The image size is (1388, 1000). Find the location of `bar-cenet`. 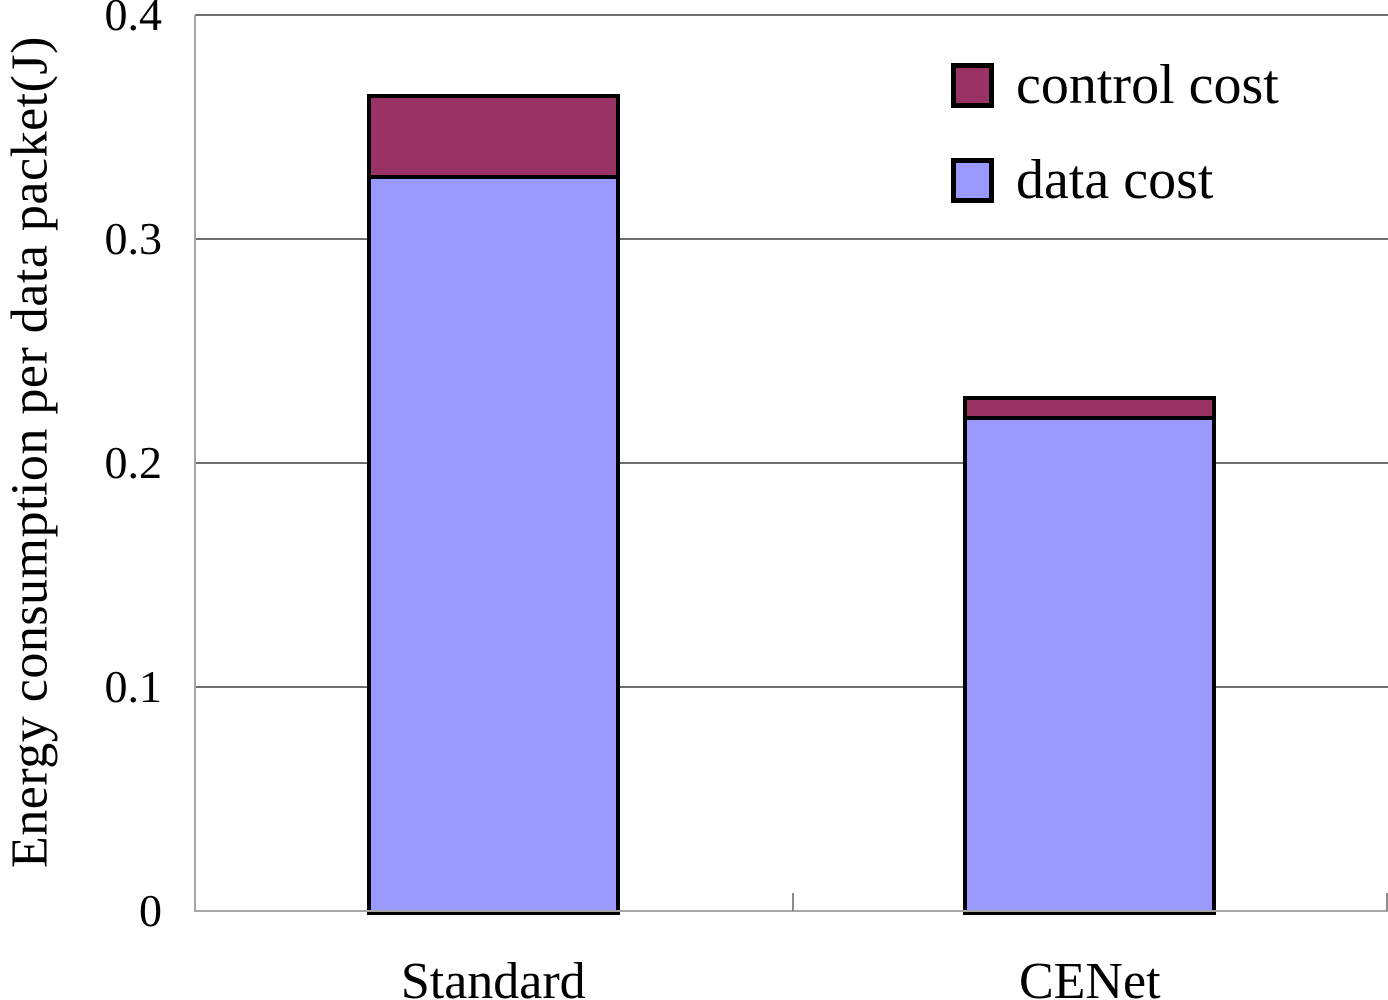

bar-cenet is located at coordinates (1090, 655).